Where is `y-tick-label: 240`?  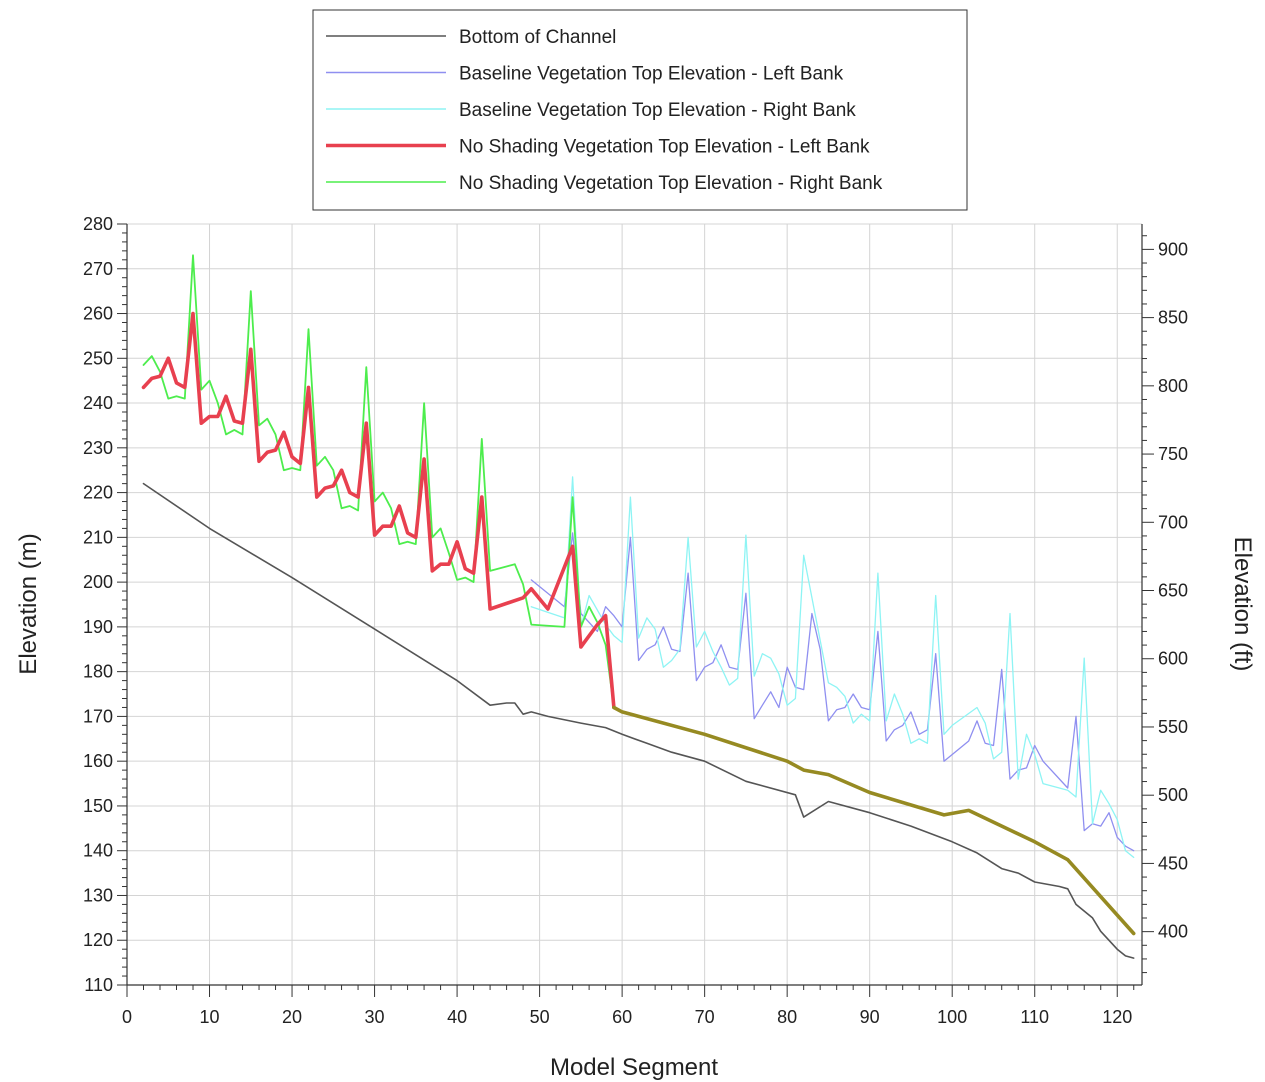 y-tick-label: 240 is located at coordinates (98, 403).